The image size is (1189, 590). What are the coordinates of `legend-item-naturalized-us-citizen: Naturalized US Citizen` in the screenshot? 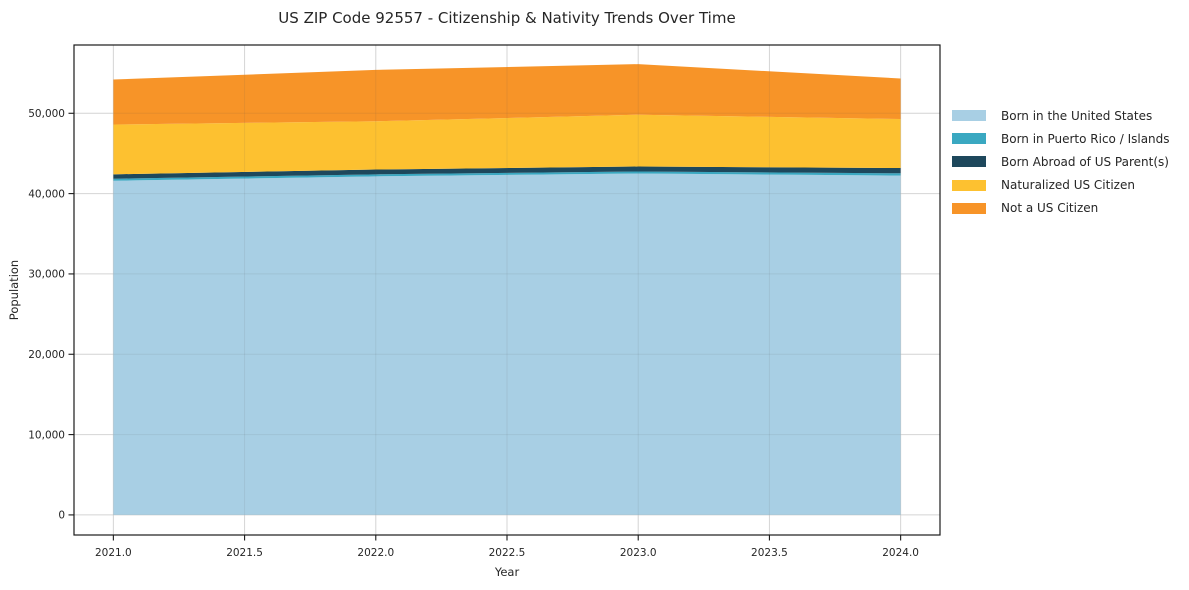 It's located at (1061, 185).